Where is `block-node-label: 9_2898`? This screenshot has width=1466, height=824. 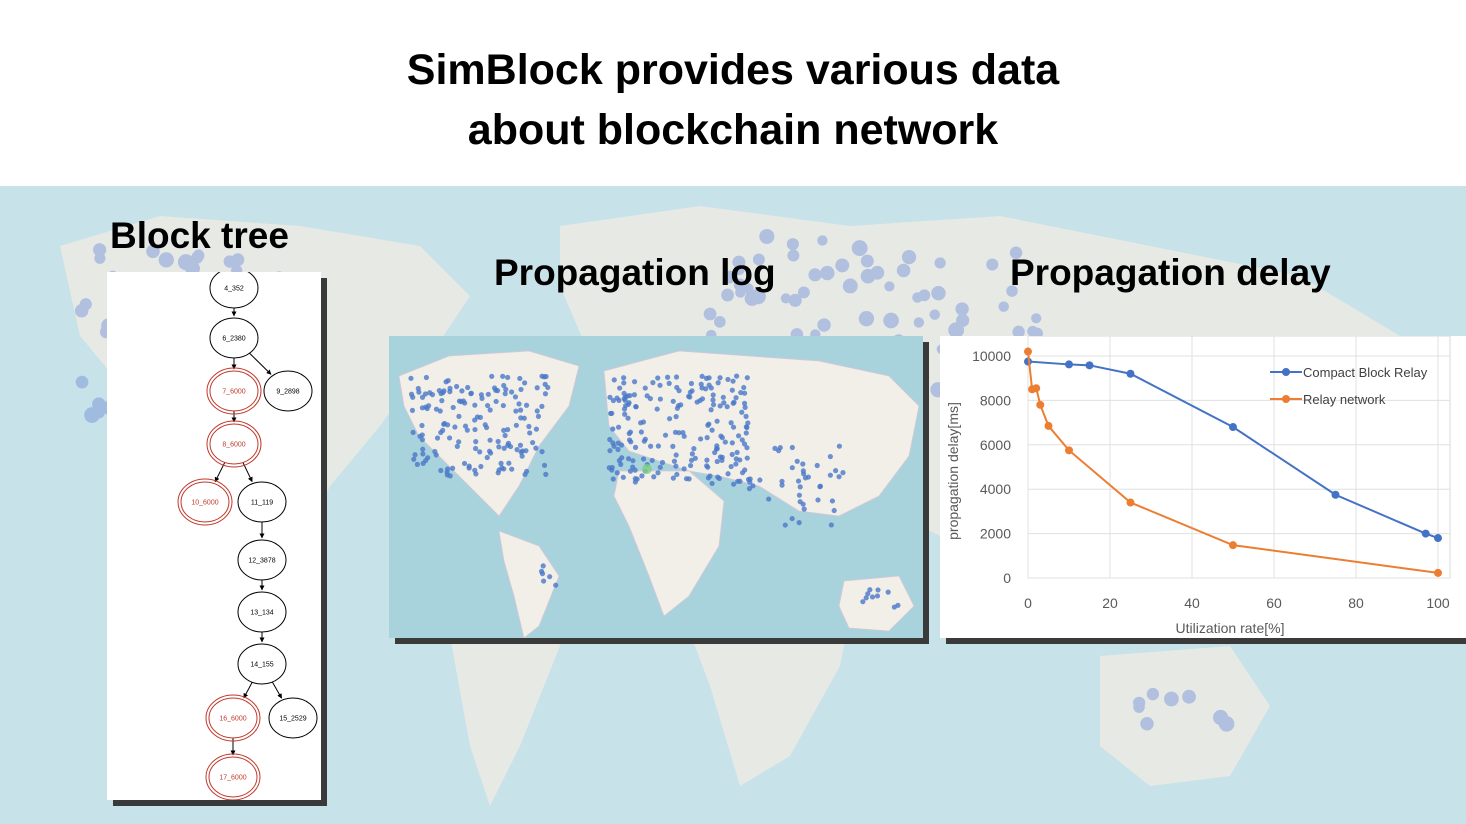
block-node-label: 9_2898 is located at coordinates (287, 392).